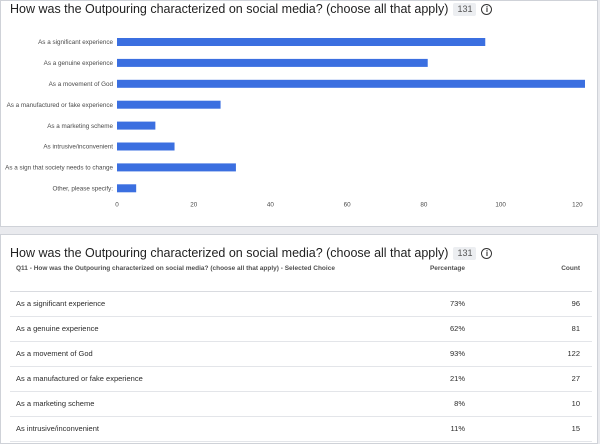 The width and height of the screenshot is (600, 444). What do you see at coordinates (534, 379) in the screenshot?
I see `cell-count: 27` at bounding box center [534, 379].